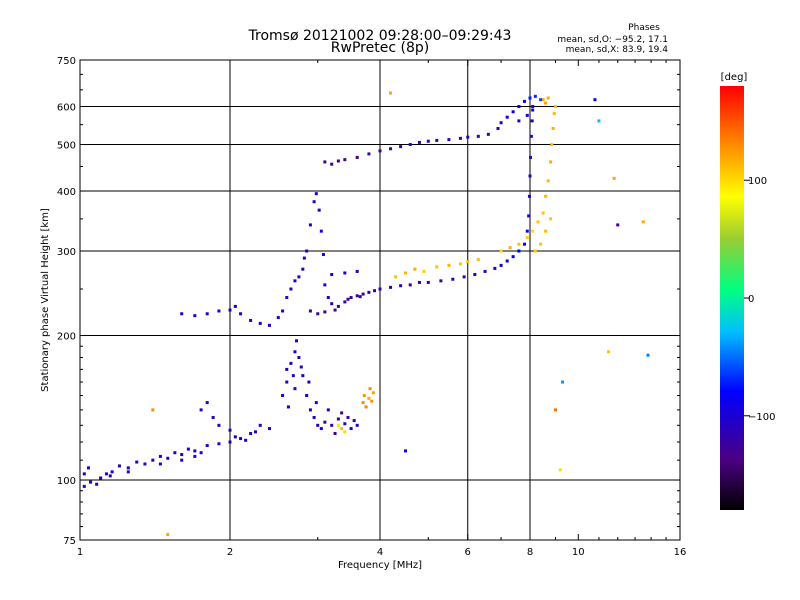  I want to click on y-tick-label: 500, so click(66, 146).